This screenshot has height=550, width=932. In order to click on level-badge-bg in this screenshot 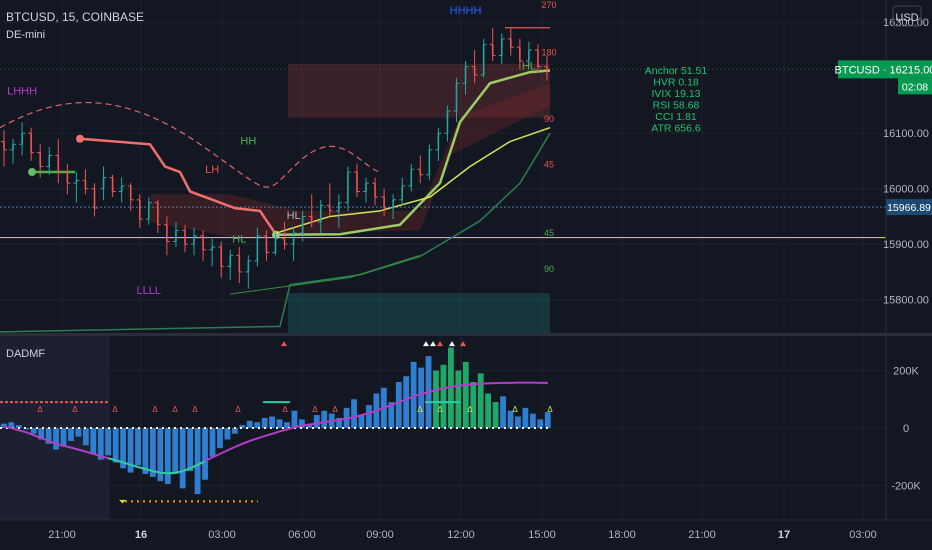, I will do `click(909, 207)`.